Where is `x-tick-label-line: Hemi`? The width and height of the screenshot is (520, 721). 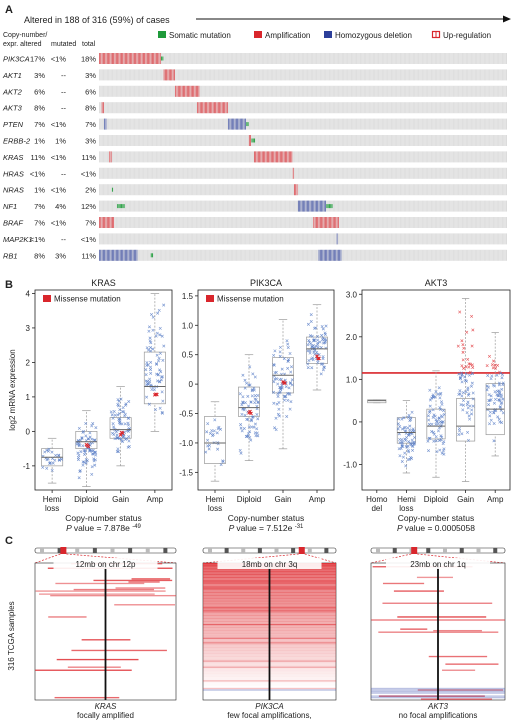 x-tick-label-line: Hemi is located at coordinates (215, 499).